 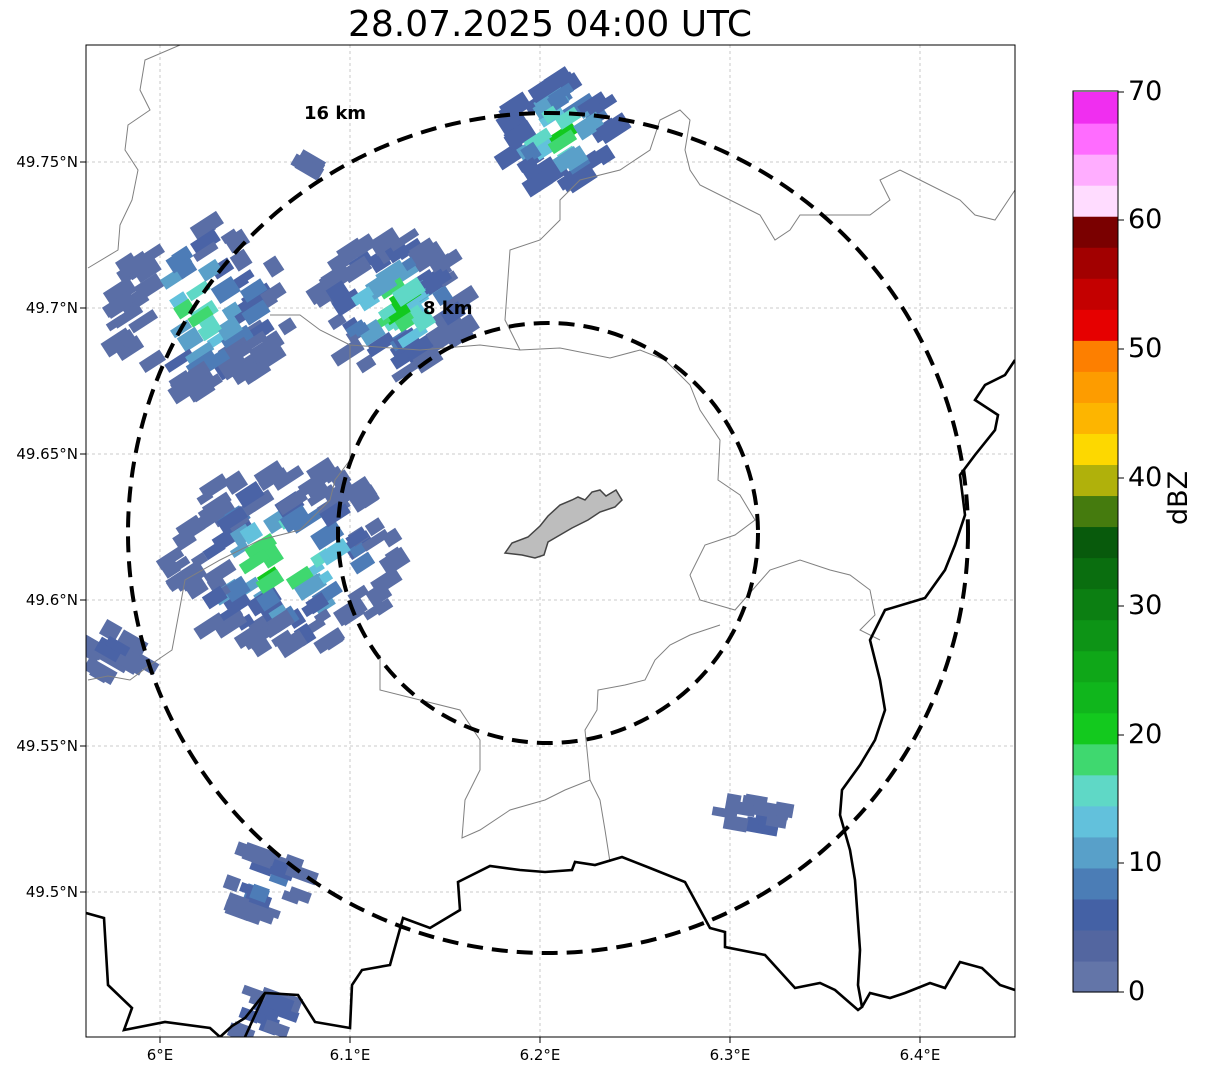 I want to click on lat-label: 49.7°N, so click(x=51, y=308).